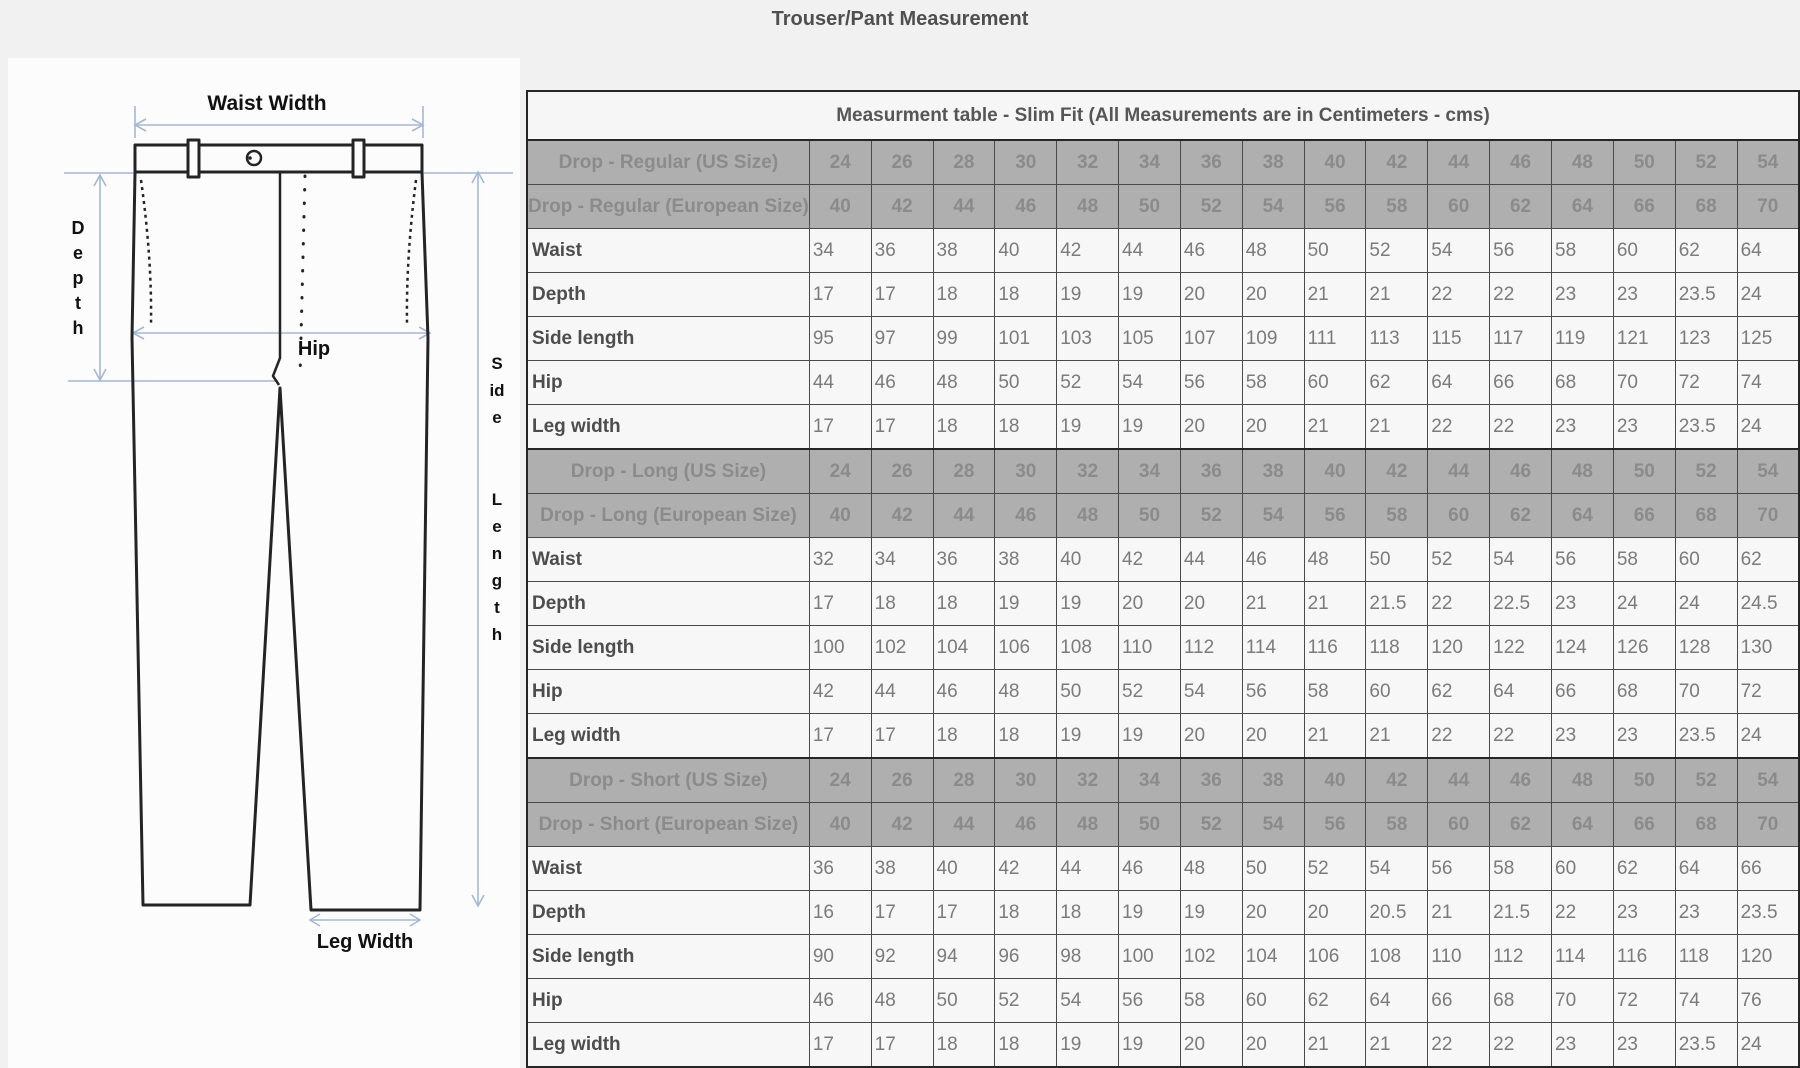 This screenshot has height=1068, width=1800. What do you see at coordinates (964, 559) in the screenshot?
I see `cell-value: 36` at bounding box center [964, 559].